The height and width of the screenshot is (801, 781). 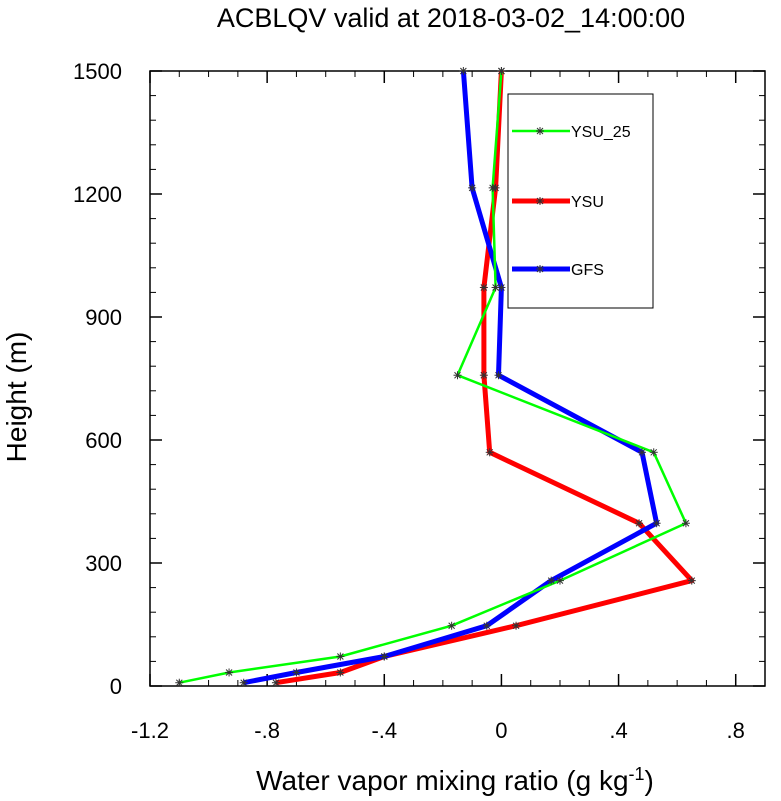 What do you see at coordinates (540, 269) in the screenshot?
I see `legend-marker-gfs` at bounding box center [540, 269].